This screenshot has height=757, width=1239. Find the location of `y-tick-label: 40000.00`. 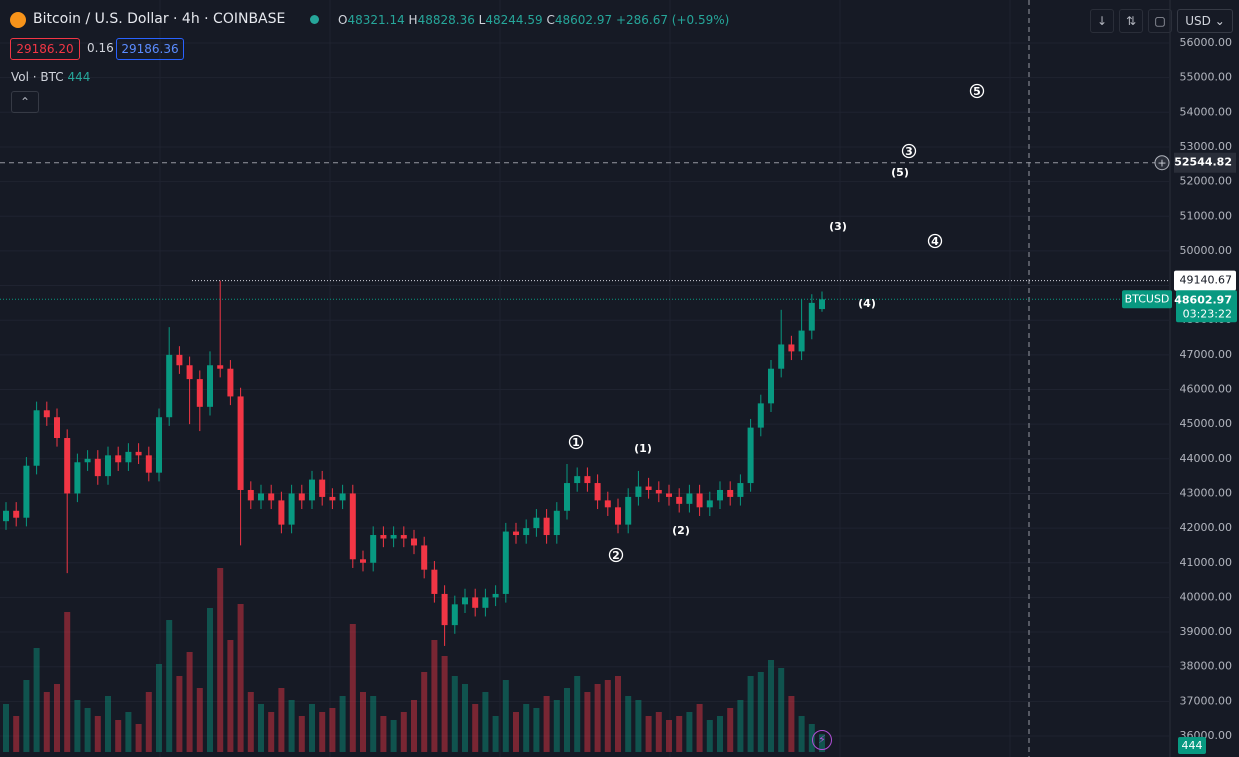

y-tick-label: 40000.00 is located at coordinates (1206, 596).